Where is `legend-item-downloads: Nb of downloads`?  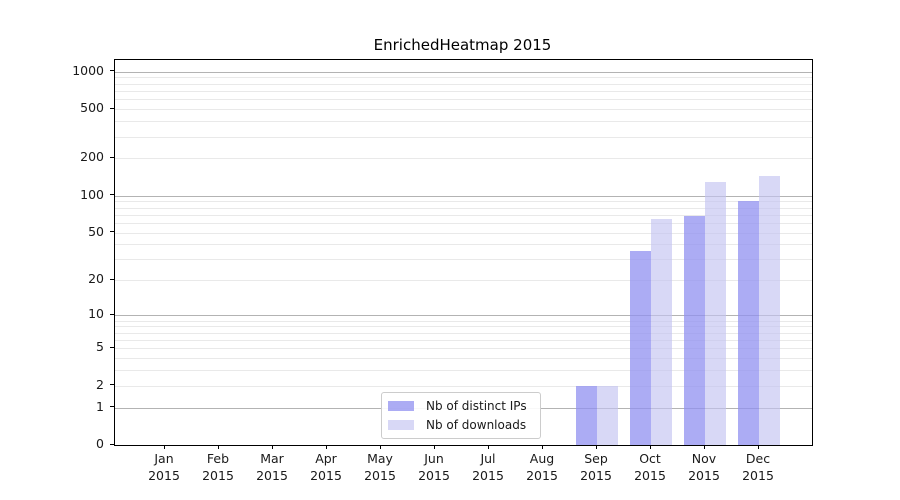 legend-item-downloads: Nb of downloads is located at coordinates (457, 425).